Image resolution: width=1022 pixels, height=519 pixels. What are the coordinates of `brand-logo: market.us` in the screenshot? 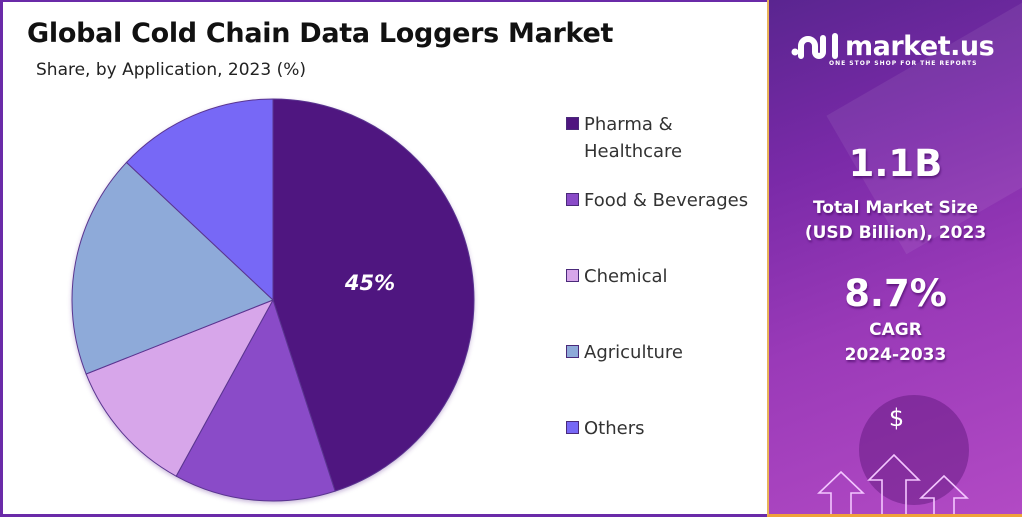 It's located at (893, 46).